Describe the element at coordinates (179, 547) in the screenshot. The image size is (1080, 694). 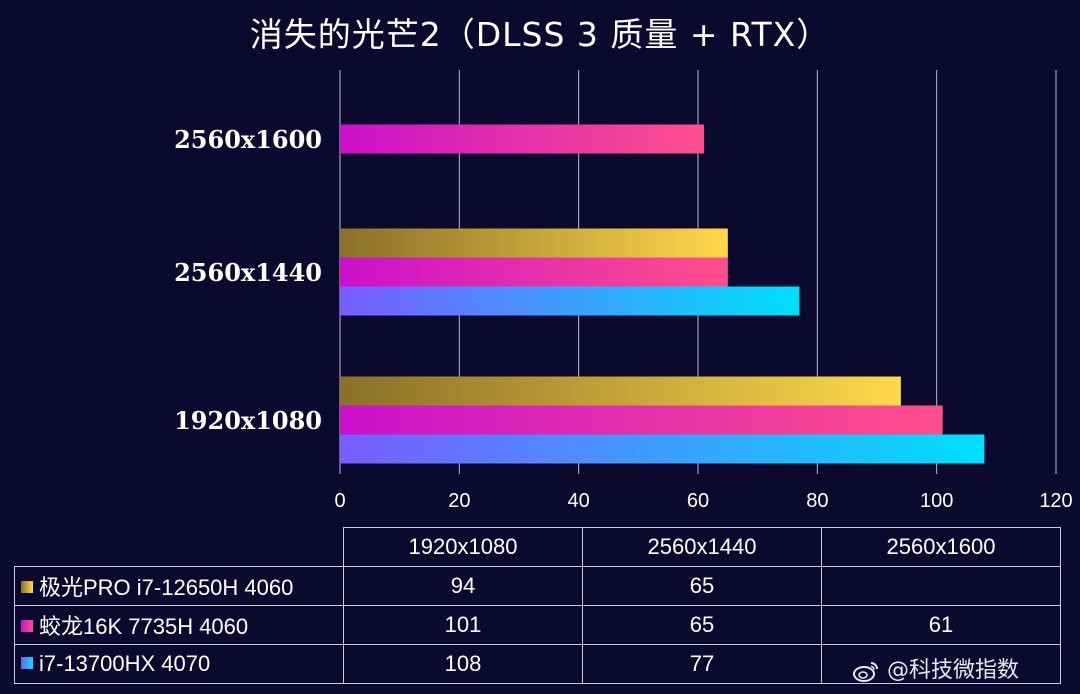
I see `table-corner` at that location.